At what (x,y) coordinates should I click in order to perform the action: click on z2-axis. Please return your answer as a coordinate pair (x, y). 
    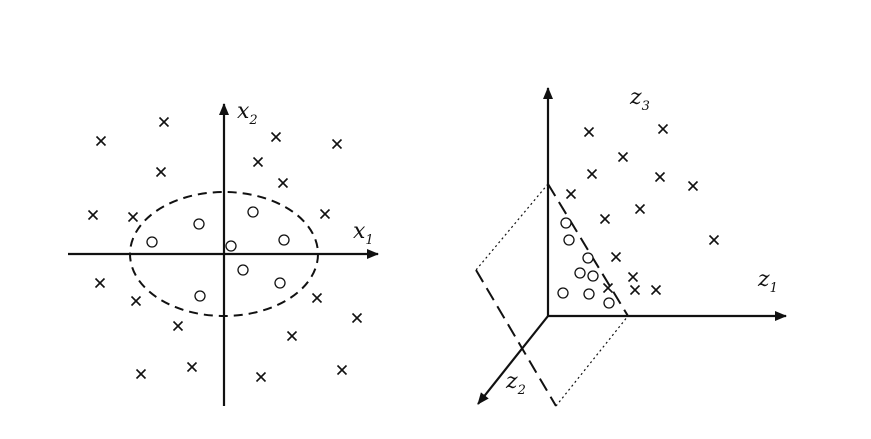
    Looking at the image, I should click on (513, 360).